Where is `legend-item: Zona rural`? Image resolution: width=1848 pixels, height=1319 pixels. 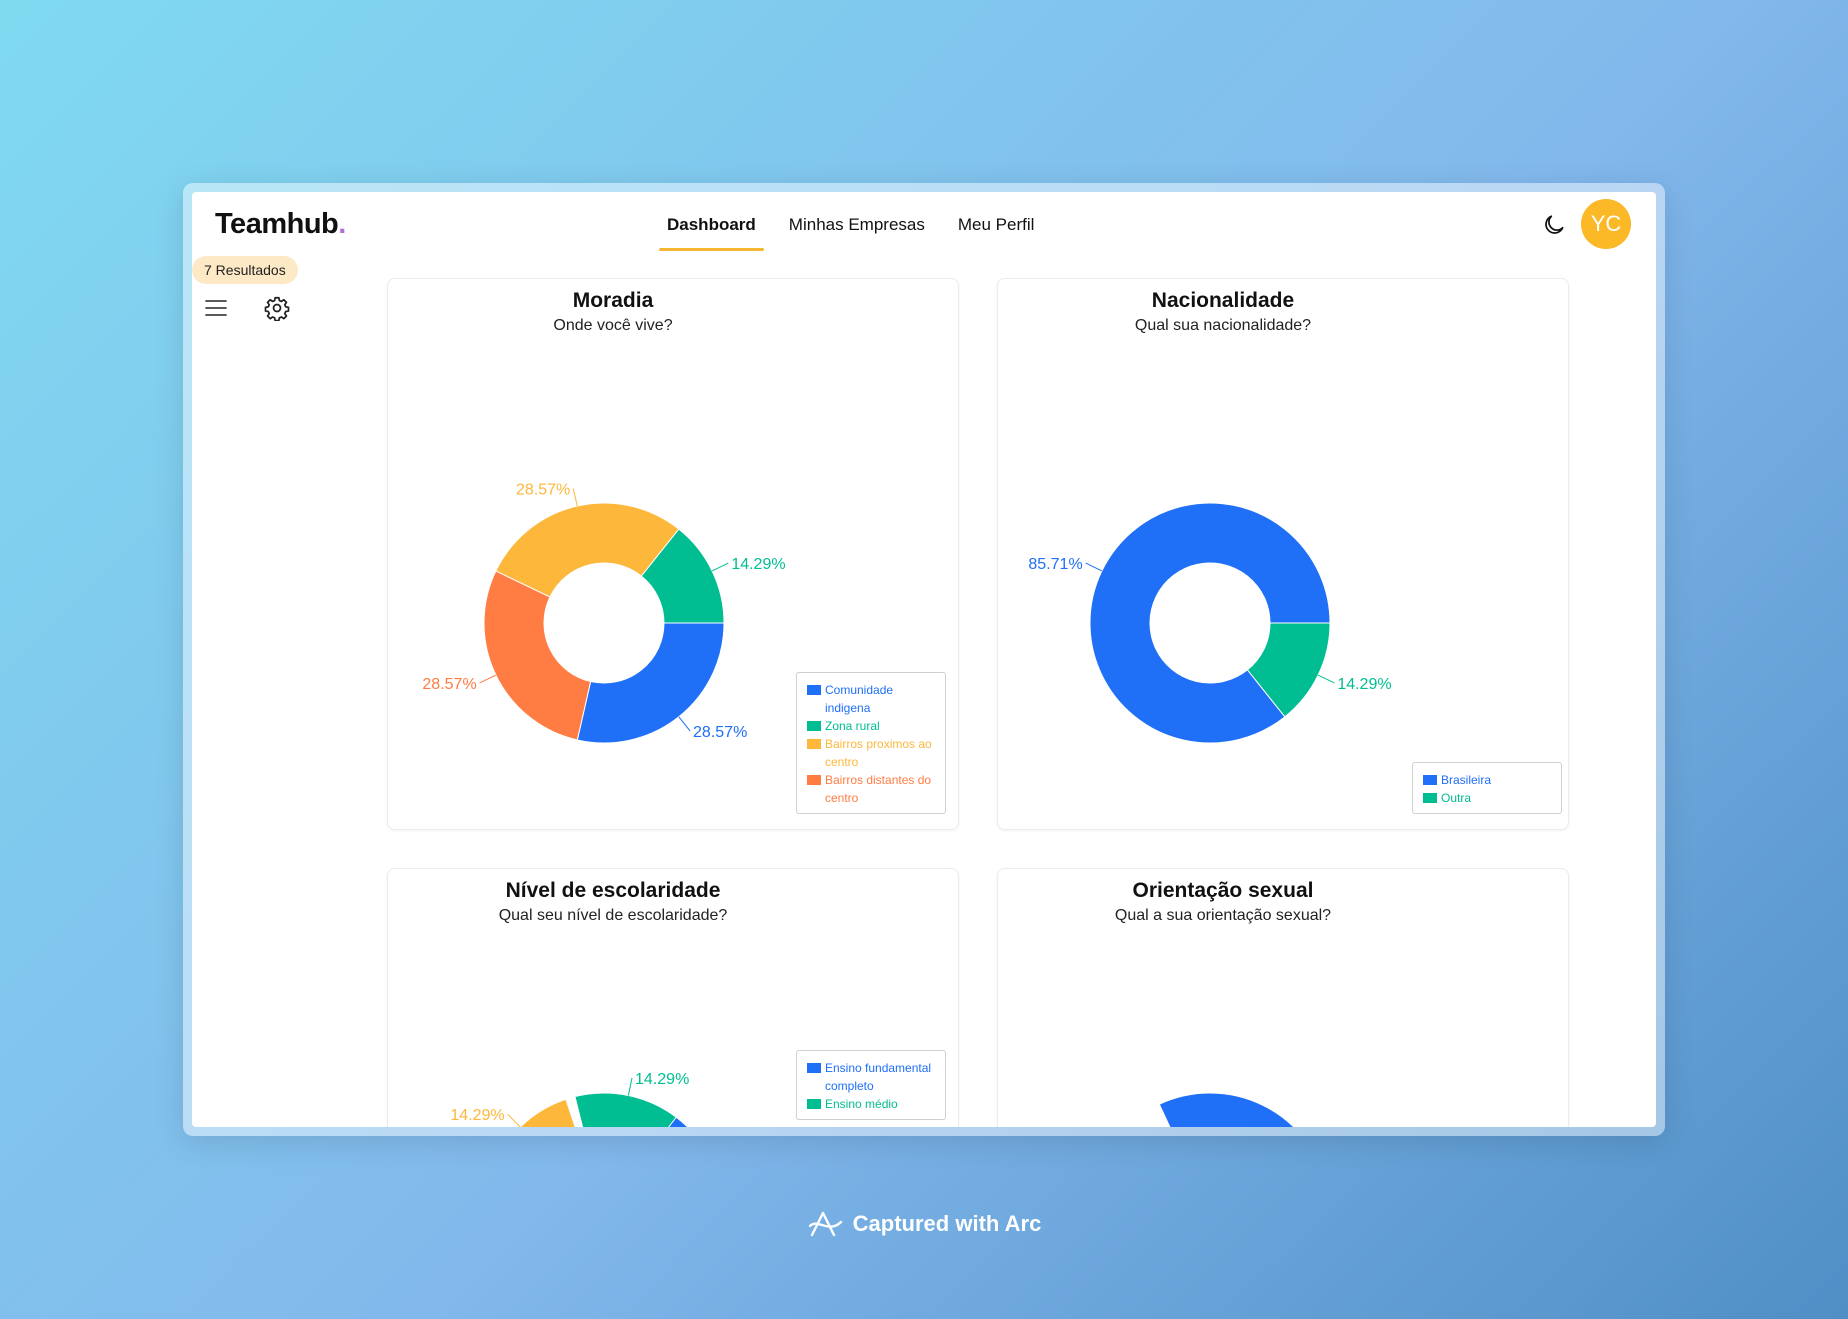
legend-item: Zona rural is located at coordinates (871, 726).